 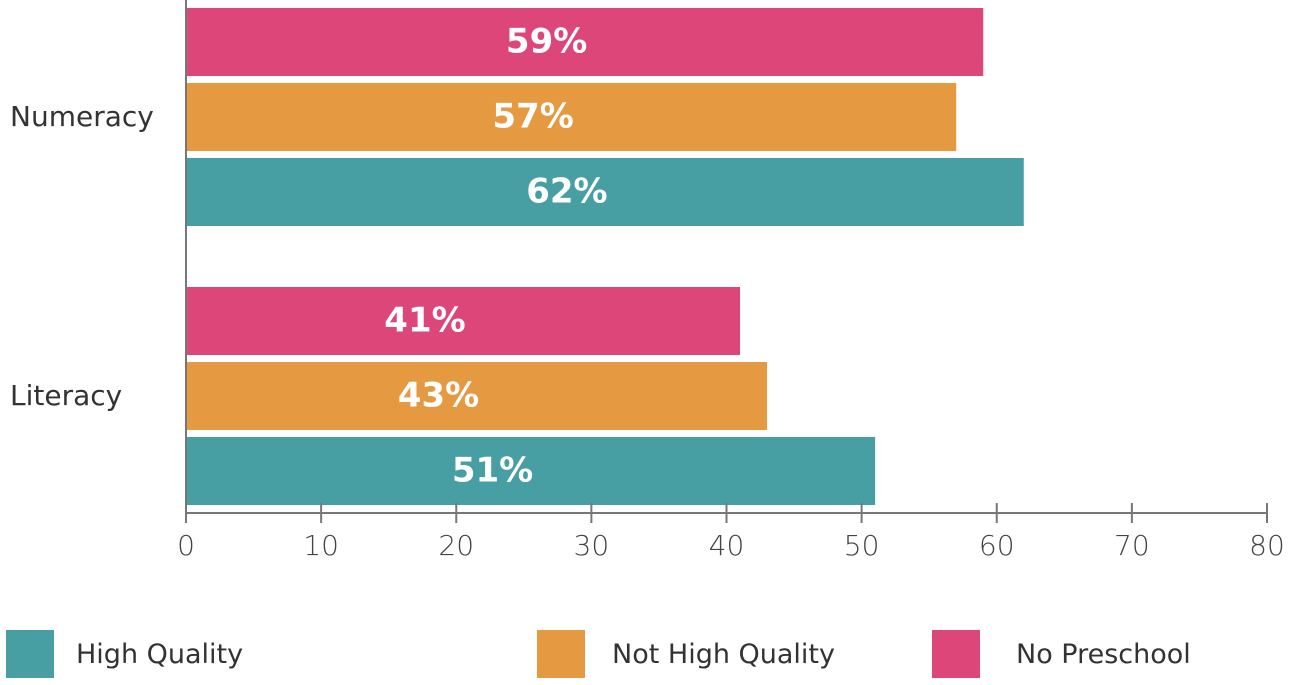 I want to click on category-label-numeracy: Numeracy, so click(x=82, y=116).